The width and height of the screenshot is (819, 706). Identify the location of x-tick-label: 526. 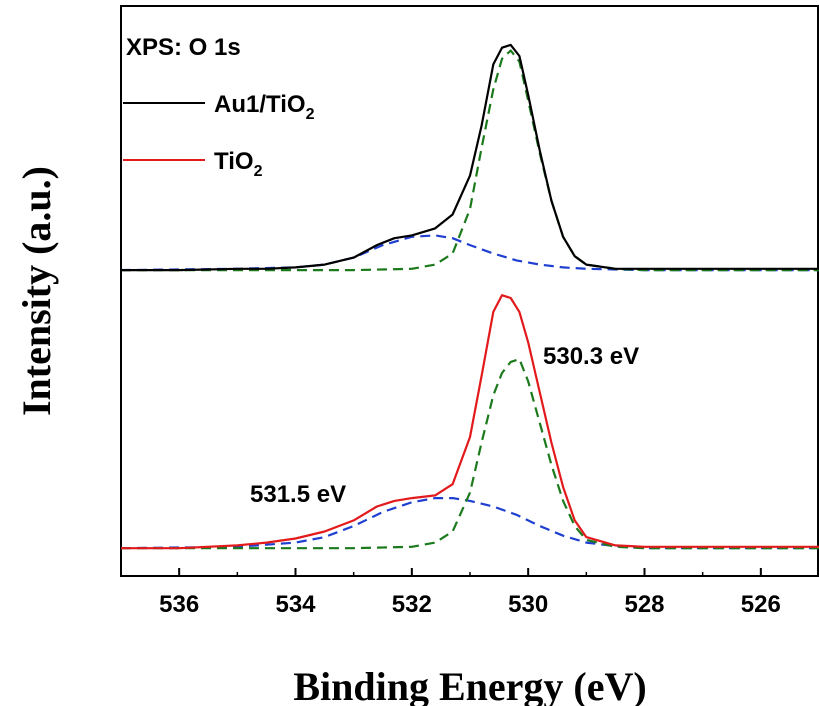
(761, 604).